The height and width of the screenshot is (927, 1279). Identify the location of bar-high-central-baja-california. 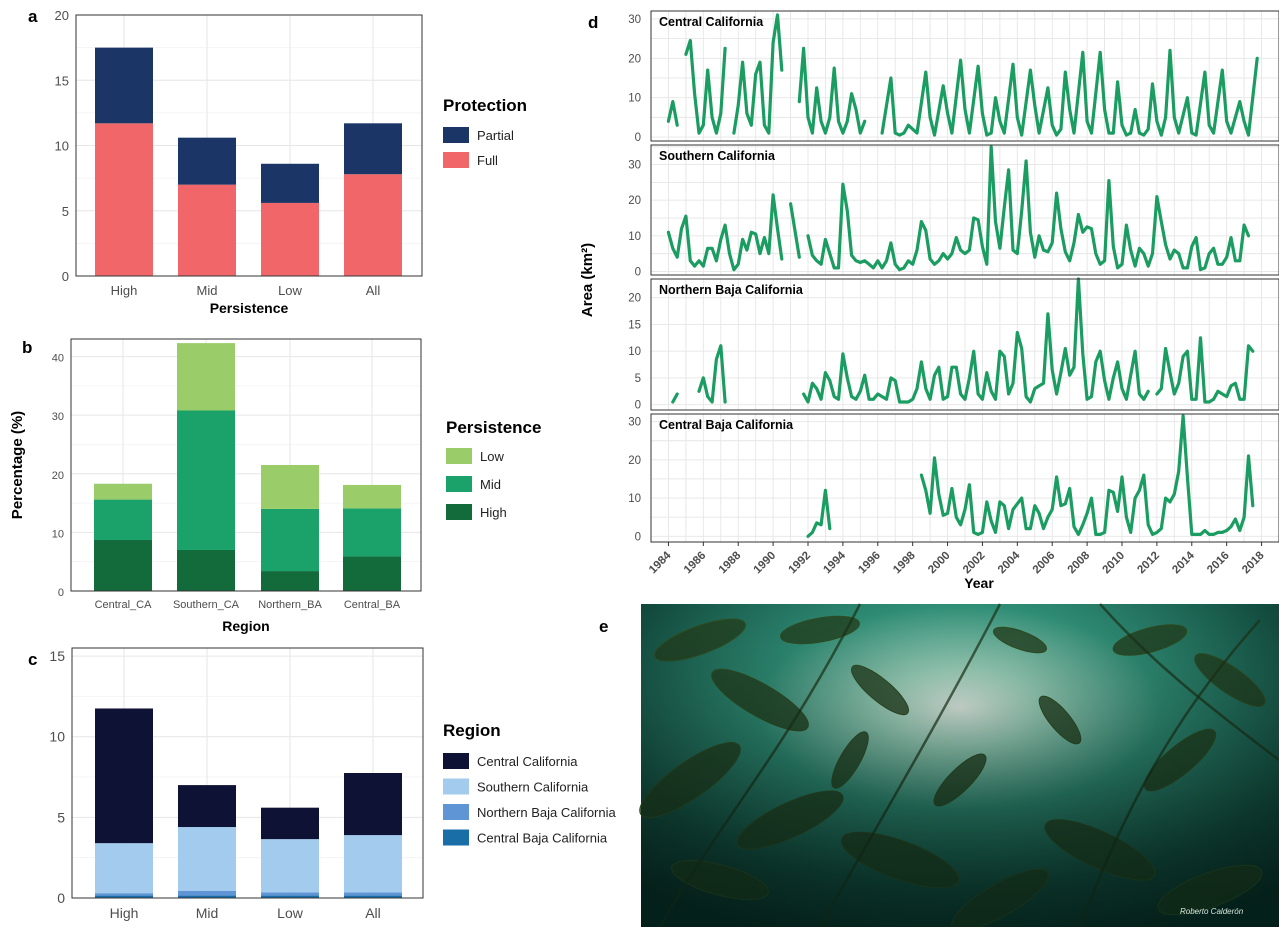
(124, 896).